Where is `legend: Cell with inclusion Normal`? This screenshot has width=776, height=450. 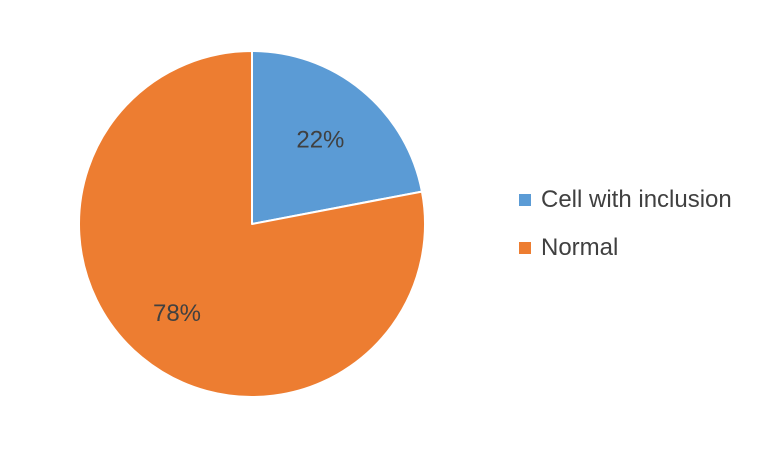 legend: Cell with inclusion Normal is located at coordinates (625, 232).